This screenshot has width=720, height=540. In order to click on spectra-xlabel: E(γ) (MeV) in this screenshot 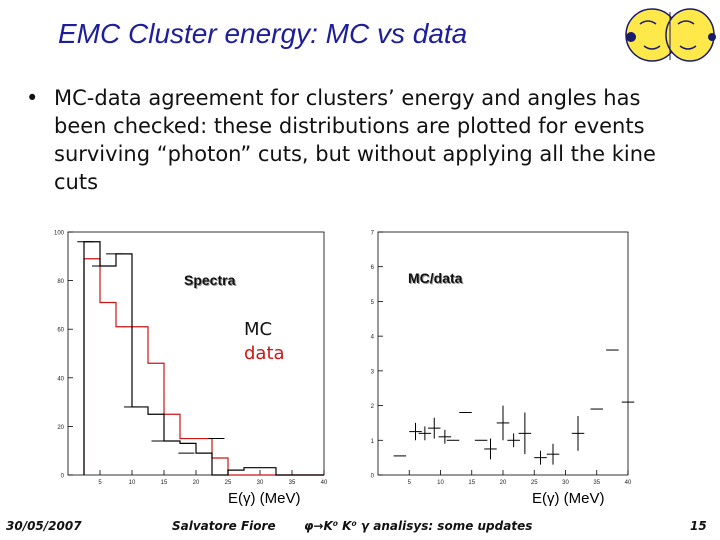, I will do `click(264, 498)`.